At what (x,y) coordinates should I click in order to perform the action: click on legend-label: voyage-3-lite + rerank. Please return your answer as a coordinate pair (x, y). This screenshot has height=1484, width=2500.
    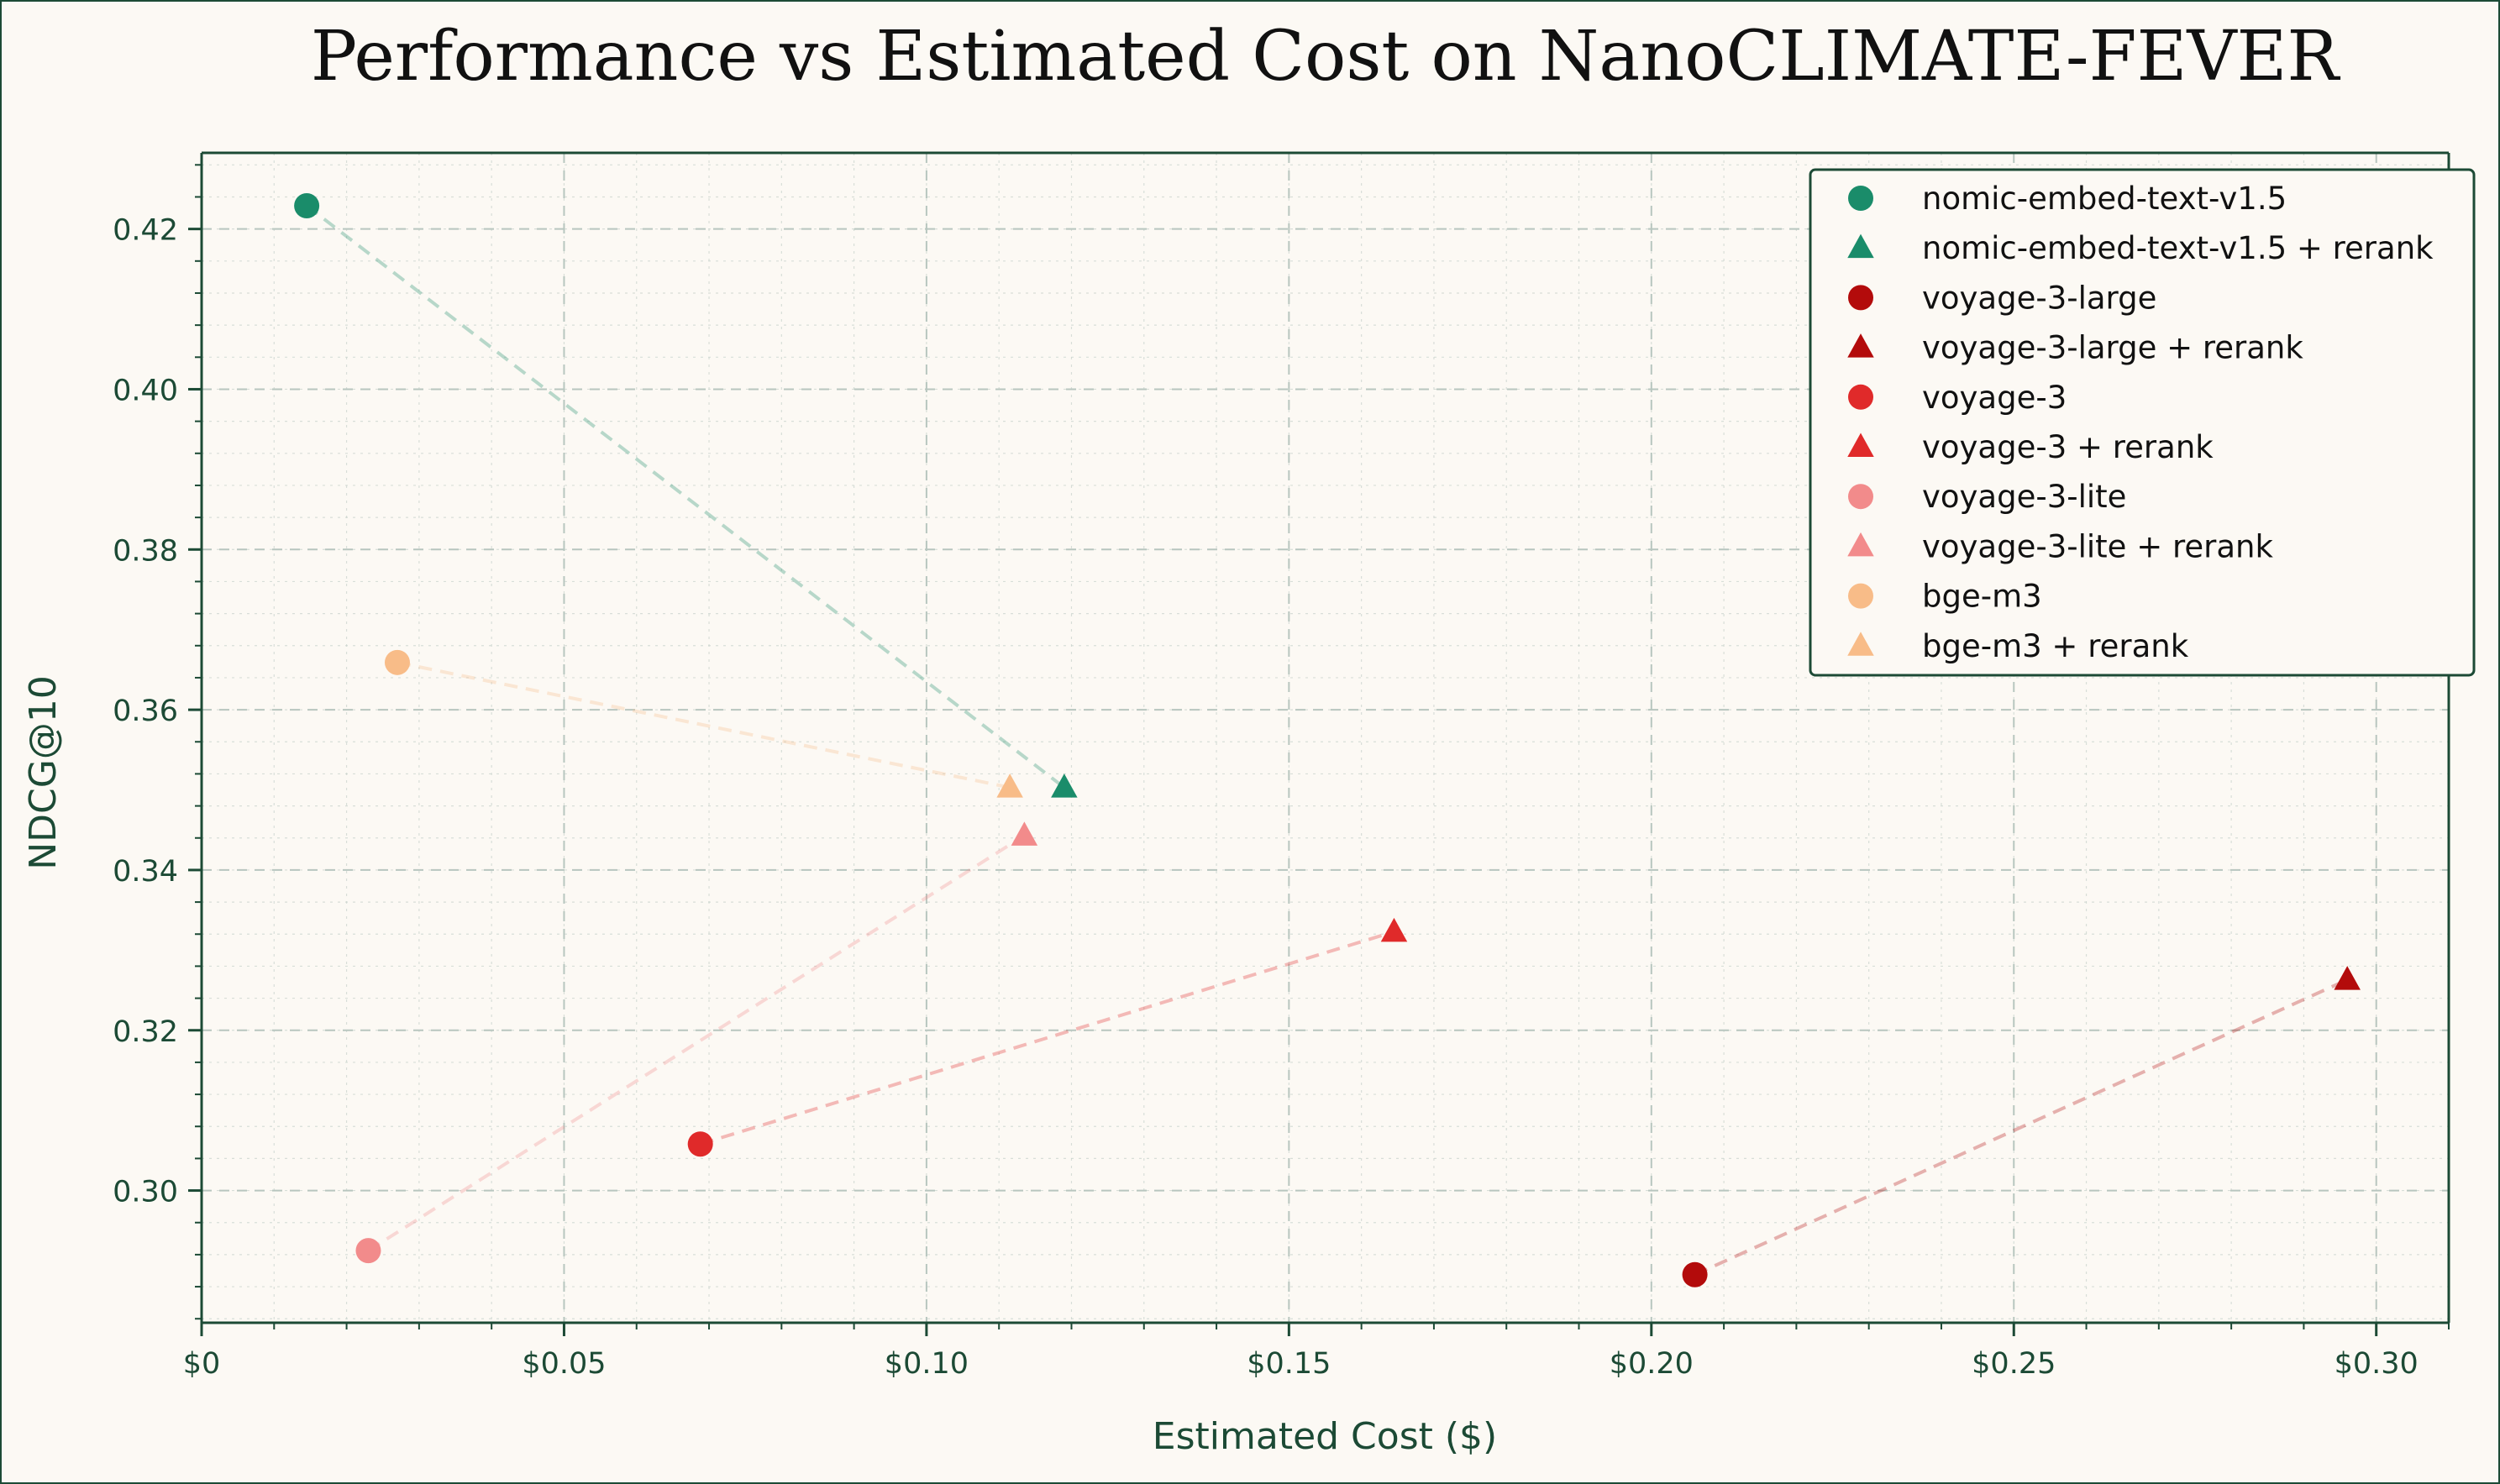
    Looking at the image, I should click on (2097, 546).